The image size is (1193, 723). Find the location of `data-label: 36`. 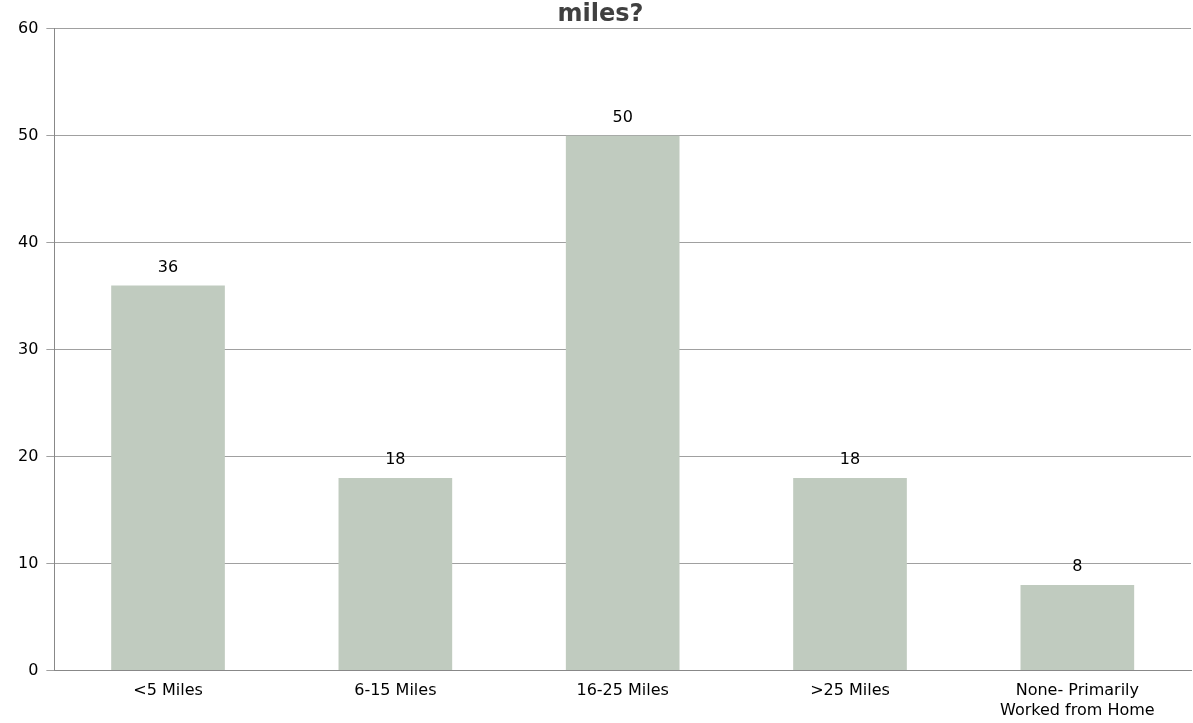

data-label: 36 is located at coordinates (168, 266).